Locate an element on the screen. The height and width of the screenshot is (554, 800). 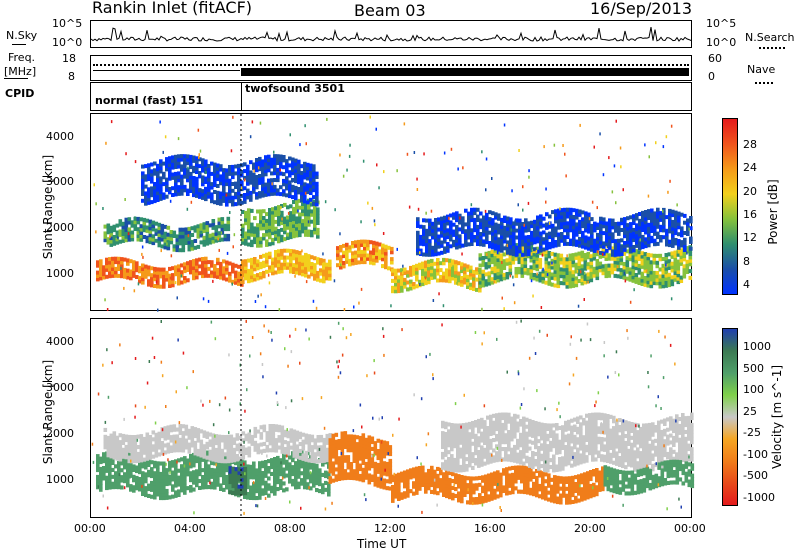
nsearch-tick-bottom: 10^0 is located at coordinates (721, 42).